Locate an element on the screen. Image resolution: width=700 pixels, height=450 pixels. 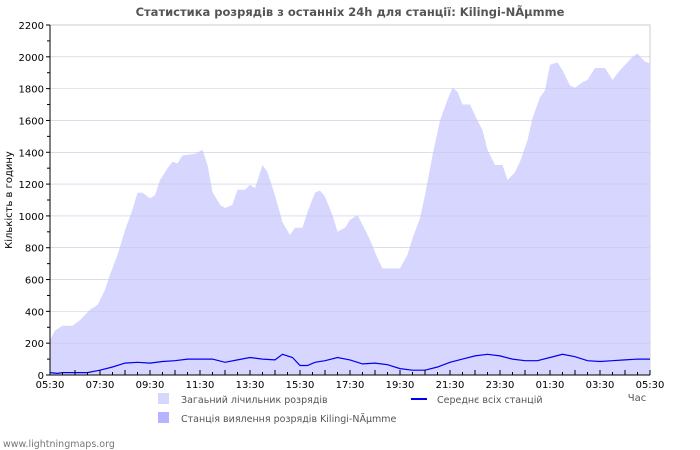
x-tick-label: 07:30 is located at coordinates (100, 385).